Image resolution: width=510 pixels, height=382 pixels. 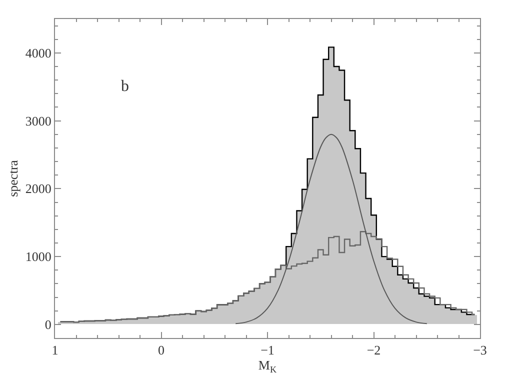 I want to click on y-tick-label: 4000, so click(x=38, y=52).